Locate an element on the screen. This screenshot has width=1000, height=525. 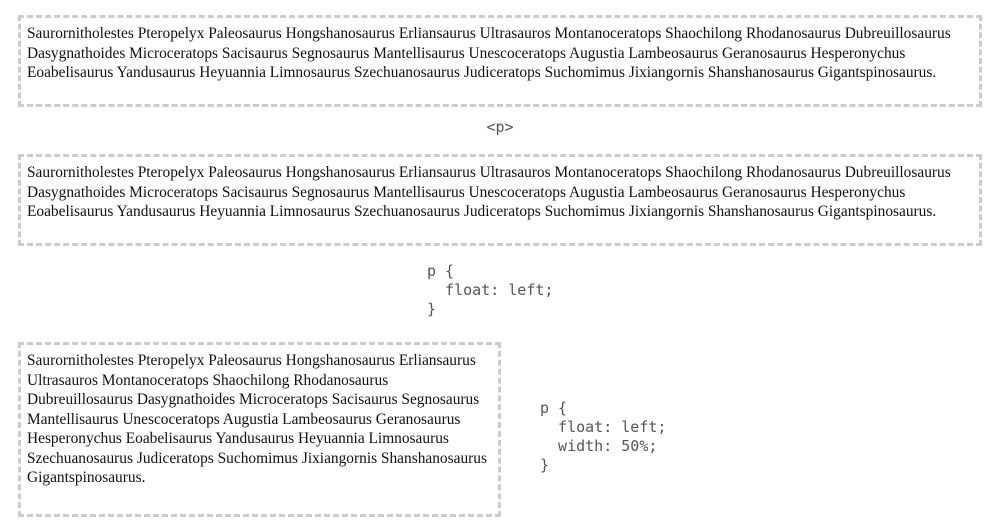
css-code-float: p { float: left; } is located at coordinates (490, 290).